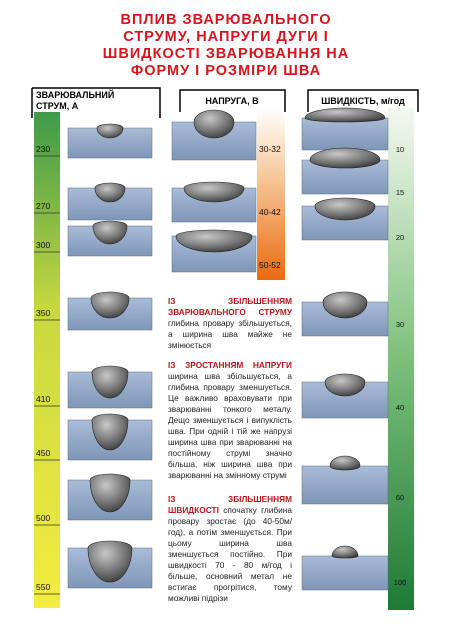 The width and height of the screenshot is (452, 640). What do you see at coordinates (230, 365) in the screenshot?
I see `note-lead: ІЗ ЗРОСТАННЯМ НАПРУГИ` at bounding box center [230, 365].